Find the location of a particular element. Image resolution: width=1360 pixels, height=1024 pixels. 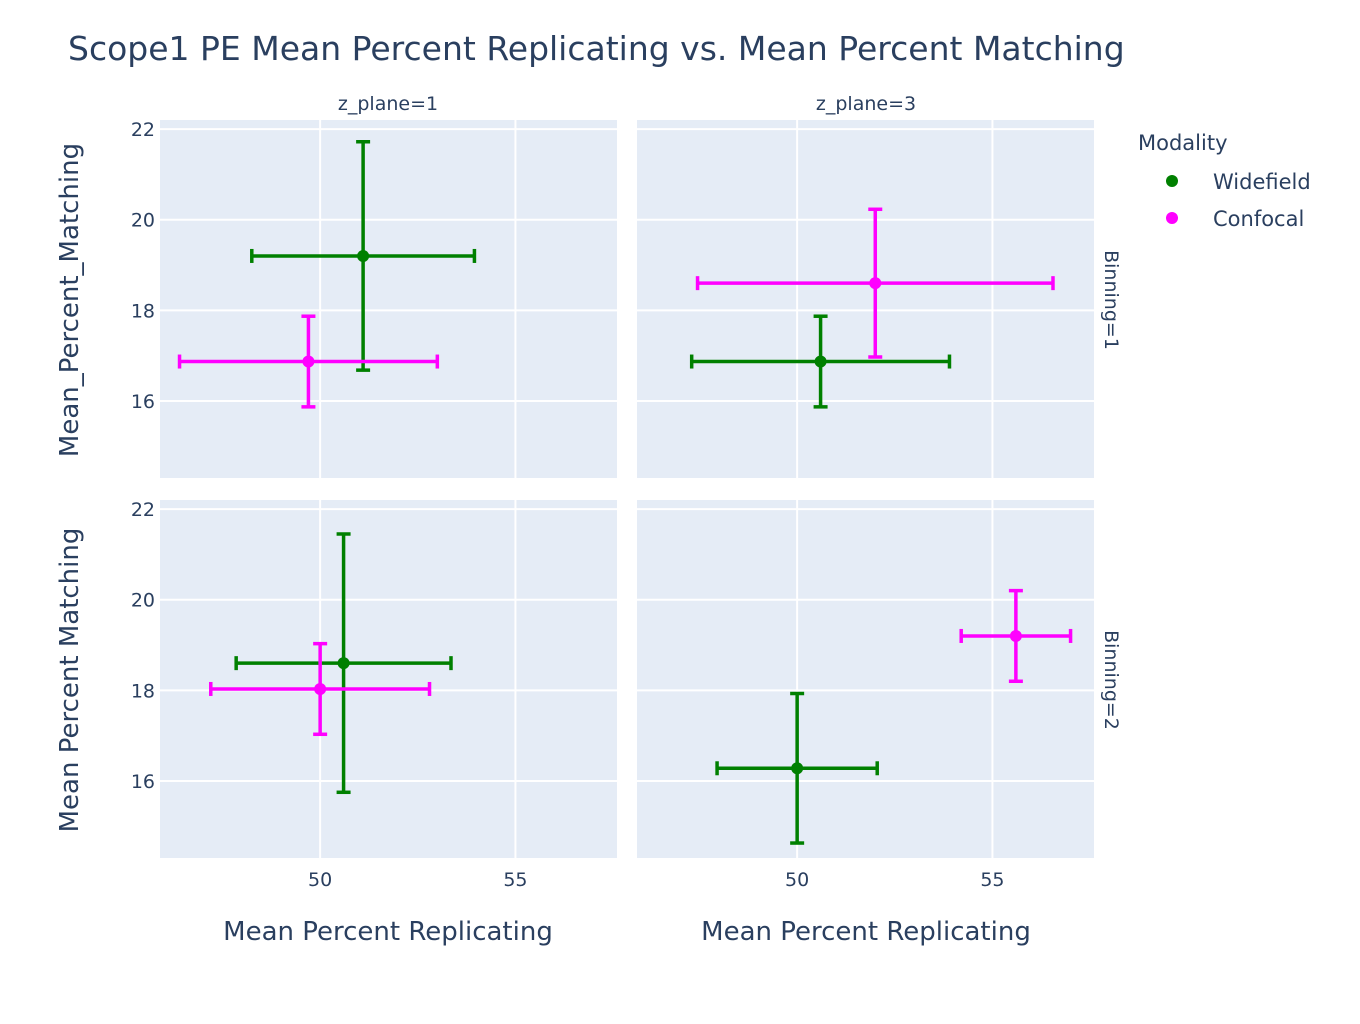

legend-item-widefield: Widefield is located at coordinates (1238, 182).